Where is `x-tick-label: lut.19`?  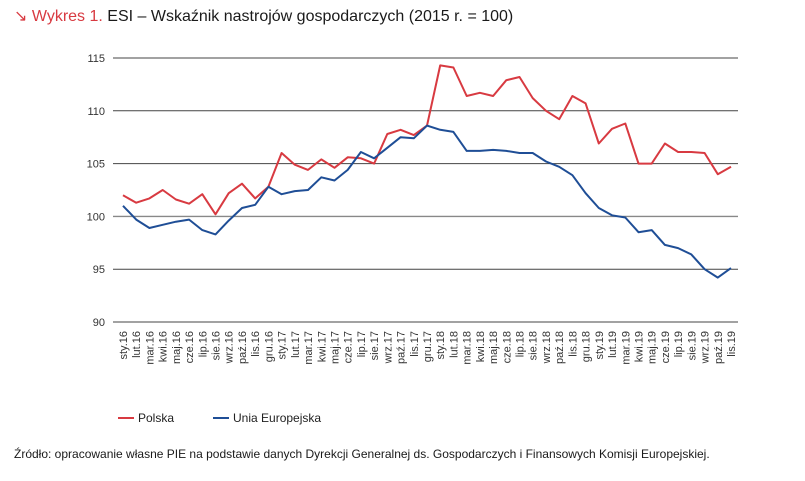
x-tick-label: lut.19 is located at coordinates (613, 344).